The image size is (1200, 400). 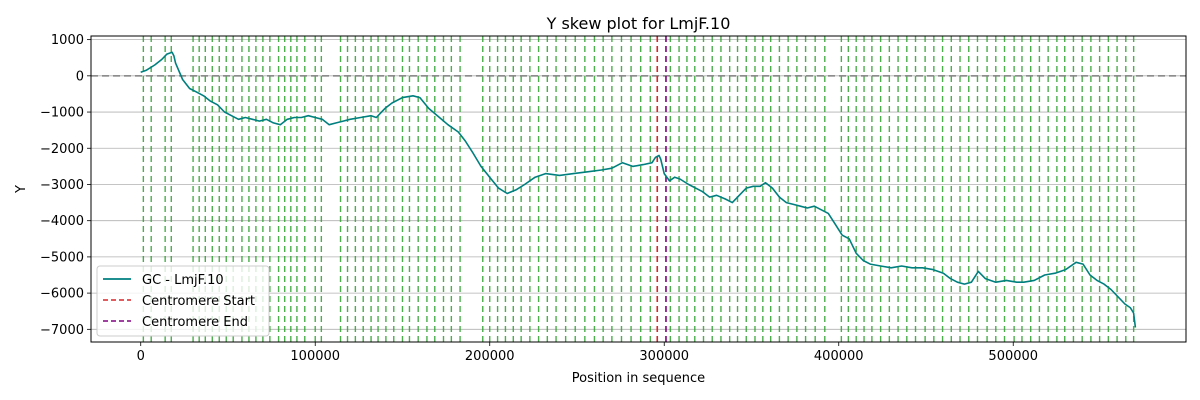 I want to click on legend-label-centromere-end: Centromere End, so click(x=195, y=322).